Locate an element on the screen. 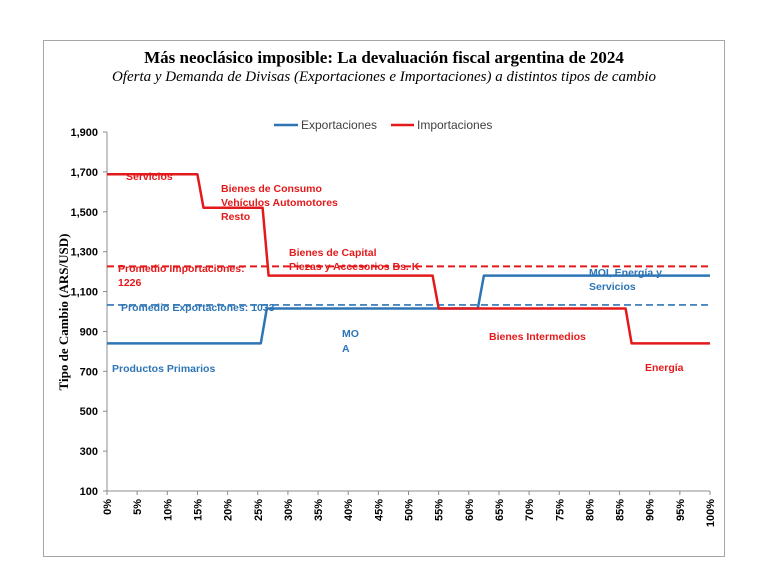 The image size is (768, 576). note-prom-export: Promedio Exportaciones: 1033 is located at coordinates (198, 308).